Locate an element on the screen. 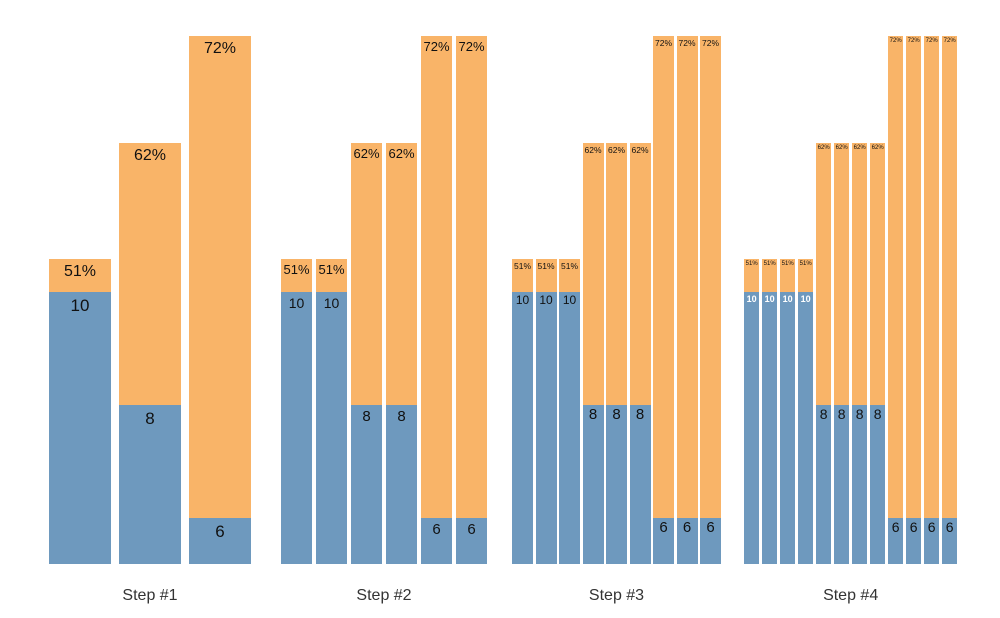 Image resolution: width=1000 pixels, height=618 pixels. step-label: Step #1 is located at coordinates (150, 595).